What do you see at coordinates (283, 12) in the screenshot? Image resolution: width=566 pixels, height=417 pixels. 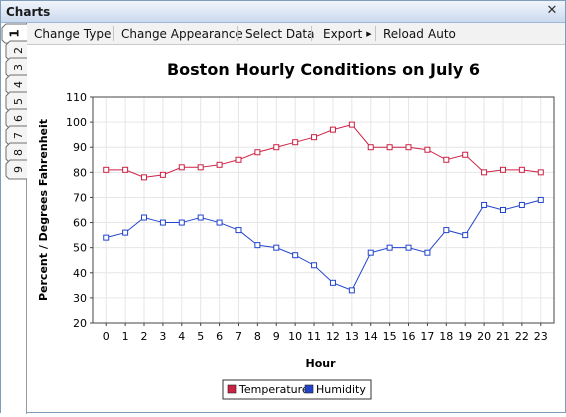 I see `title-bar: Charts ✕` at bounding box center [283, 12].